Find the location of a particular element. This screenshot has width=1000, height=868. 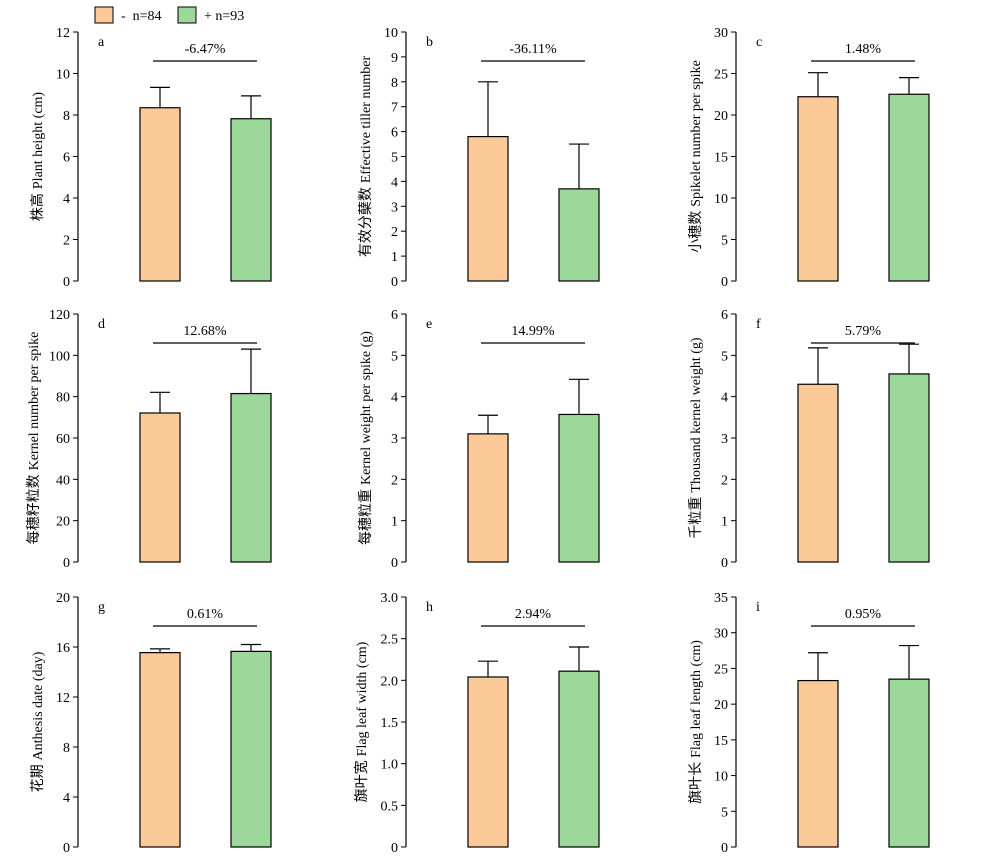

y-axis-label: 每穗籽粒数 Kernel number per spike is located at coordinates (34, 438).